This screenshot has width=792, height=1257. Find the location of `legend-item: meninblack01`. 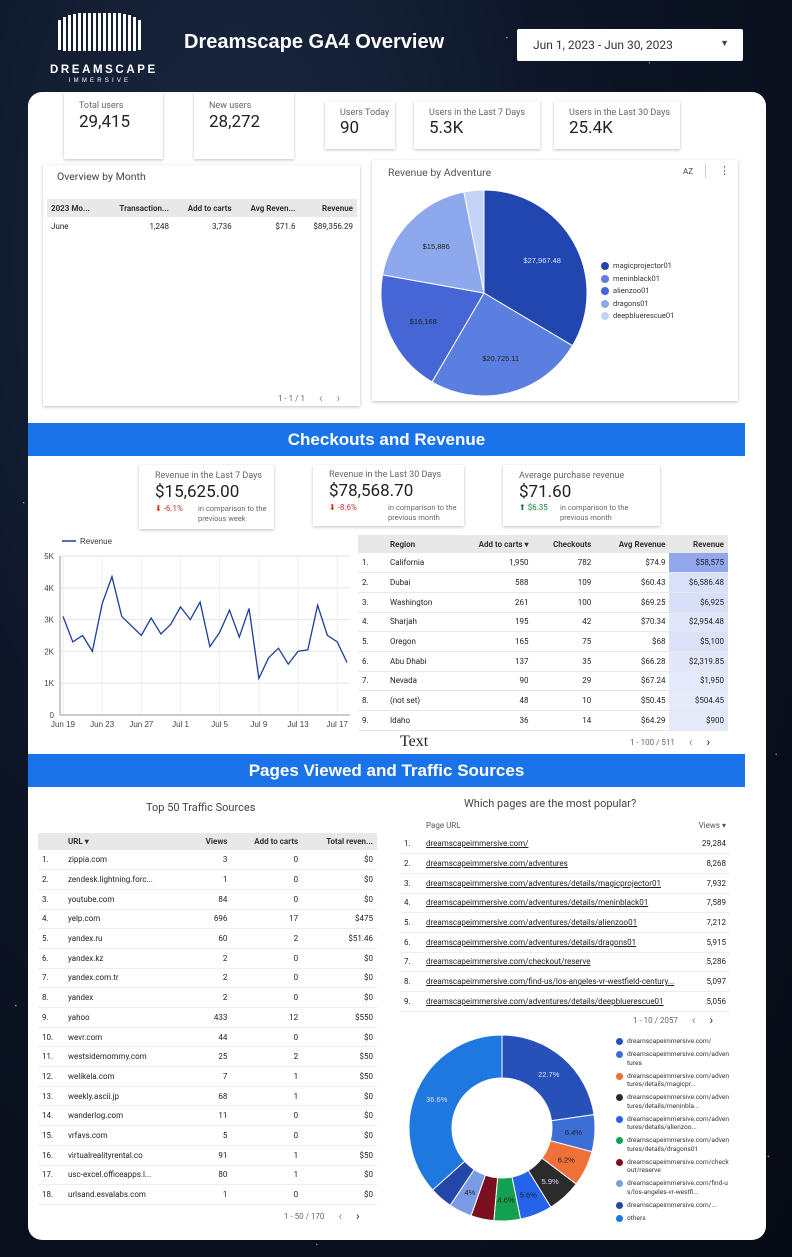

legend-item: meninblack01 is located at coordinates (637, 279).